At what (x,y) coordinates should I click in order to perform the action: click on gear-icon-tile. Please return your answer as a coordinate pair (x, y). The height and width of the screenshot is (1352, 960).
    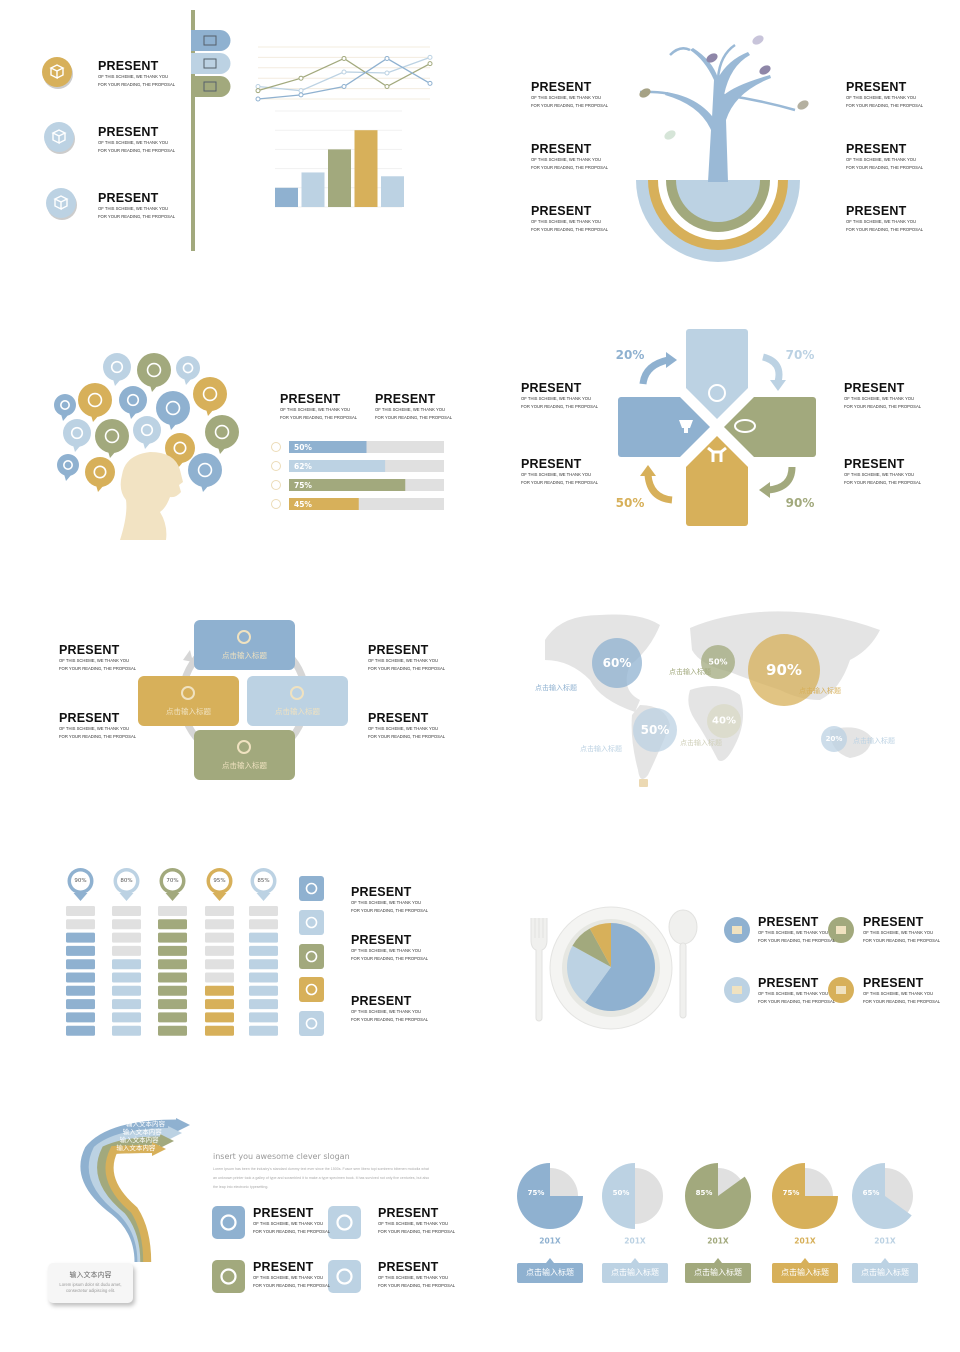
    Looking at the image, I should click on (344, 1222).